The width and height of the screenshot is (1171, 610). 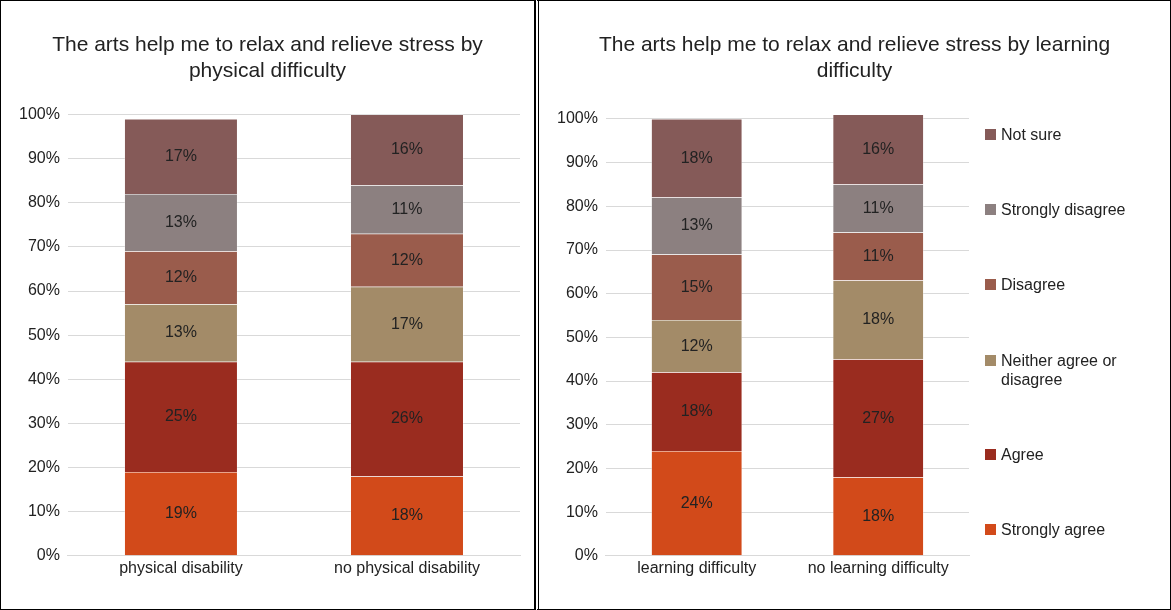 What do you see at coordinates (181, 567) in the screenshot?
I see `x-tick-label: physical disability` at bounding box center [181, 567].